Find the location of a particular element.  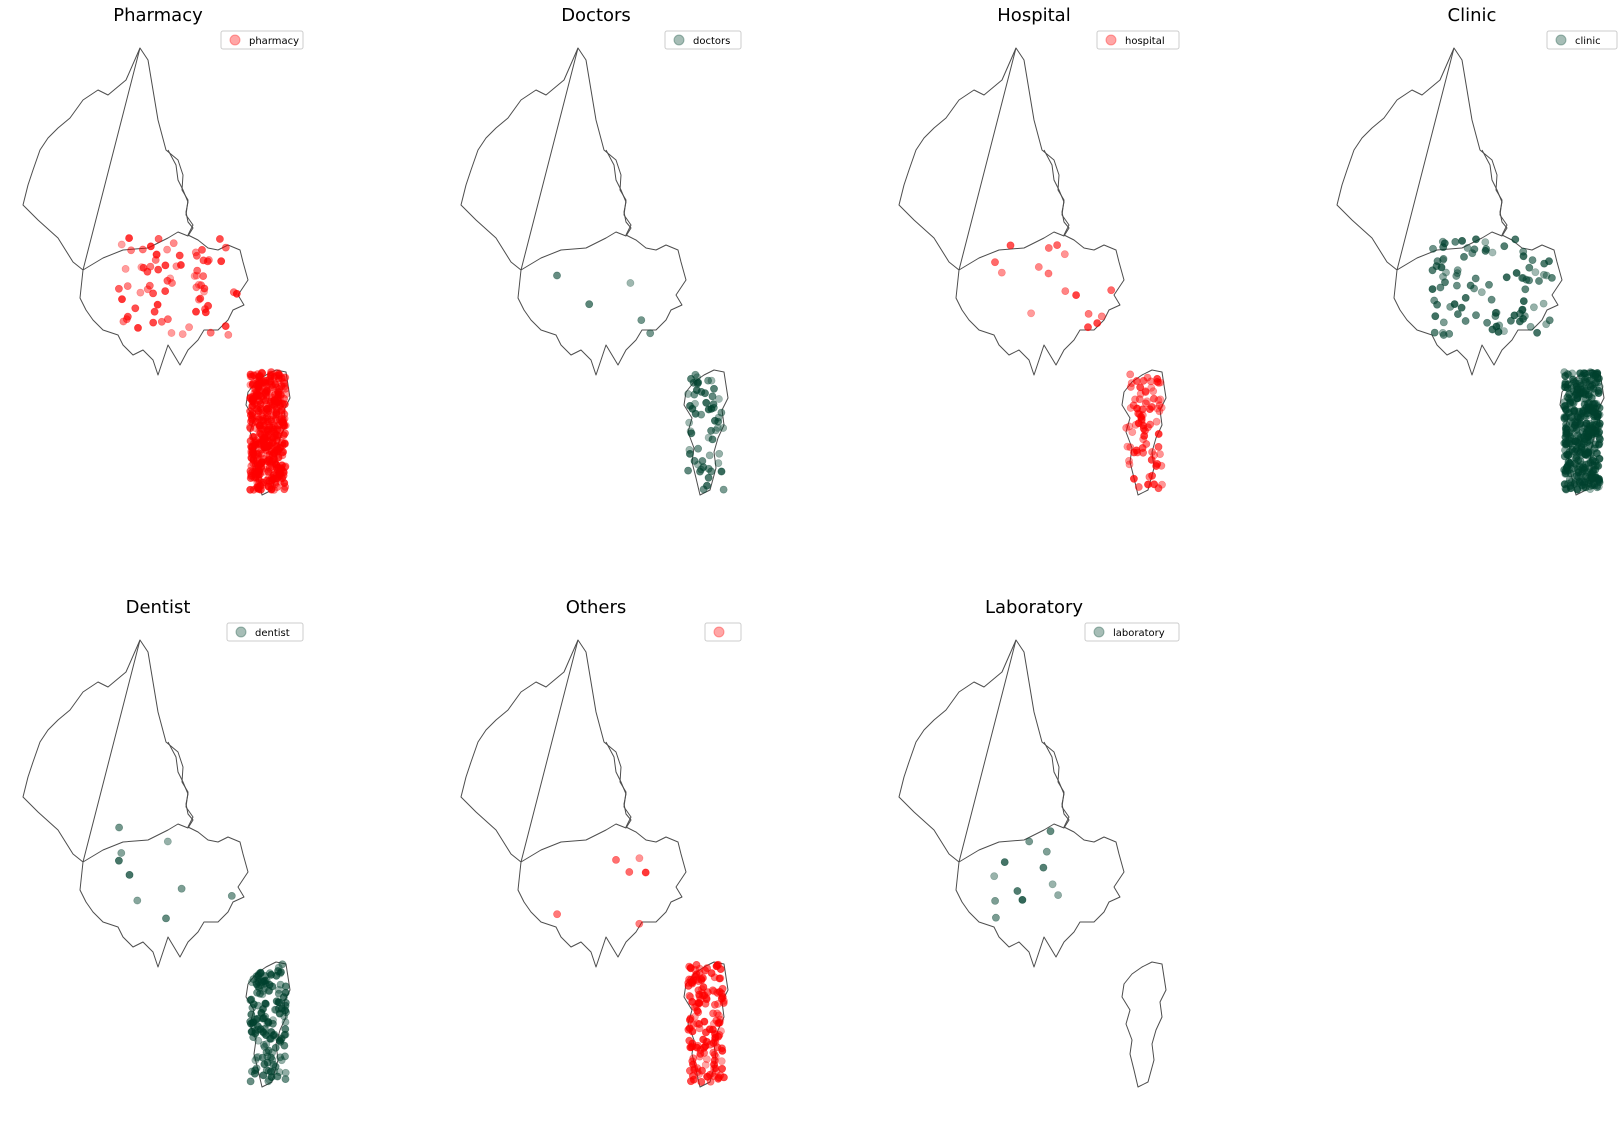

legend-label: doctors is located at coordinates (711, 41).